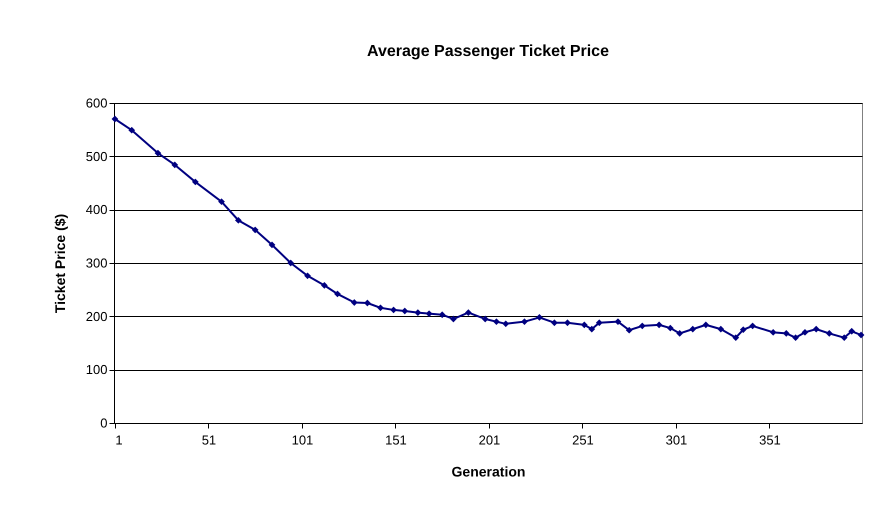 The width and height of the screenshot is (873, 530). I want to click on y-tick-label: 600, so click(97, 103).